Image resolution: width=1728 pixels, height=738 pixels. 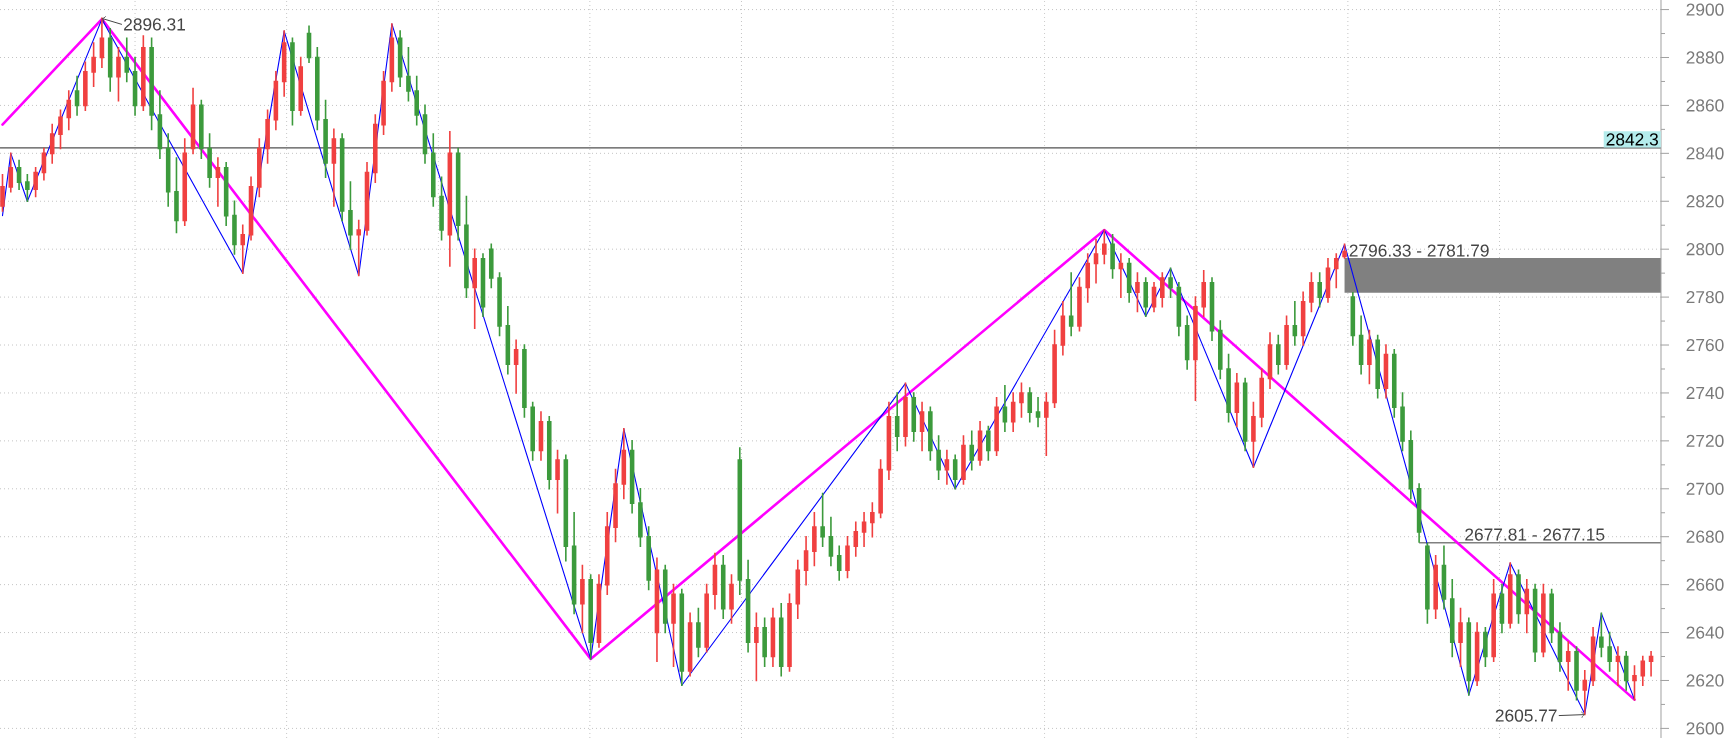 What do you see at coordinates (1705, 488) in the screenshot?
I see `y-tick-label: 2700` at bounding box center [1705, 488].